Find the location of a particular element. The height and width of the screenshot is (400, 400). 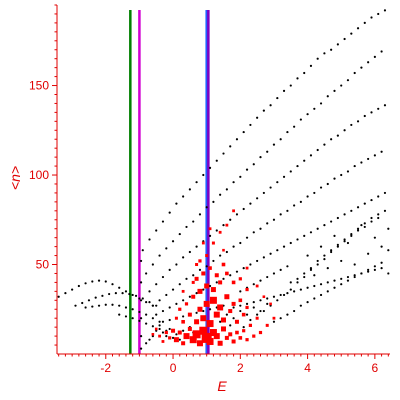

x-axis-title: E is located at coordinates (222, 386).